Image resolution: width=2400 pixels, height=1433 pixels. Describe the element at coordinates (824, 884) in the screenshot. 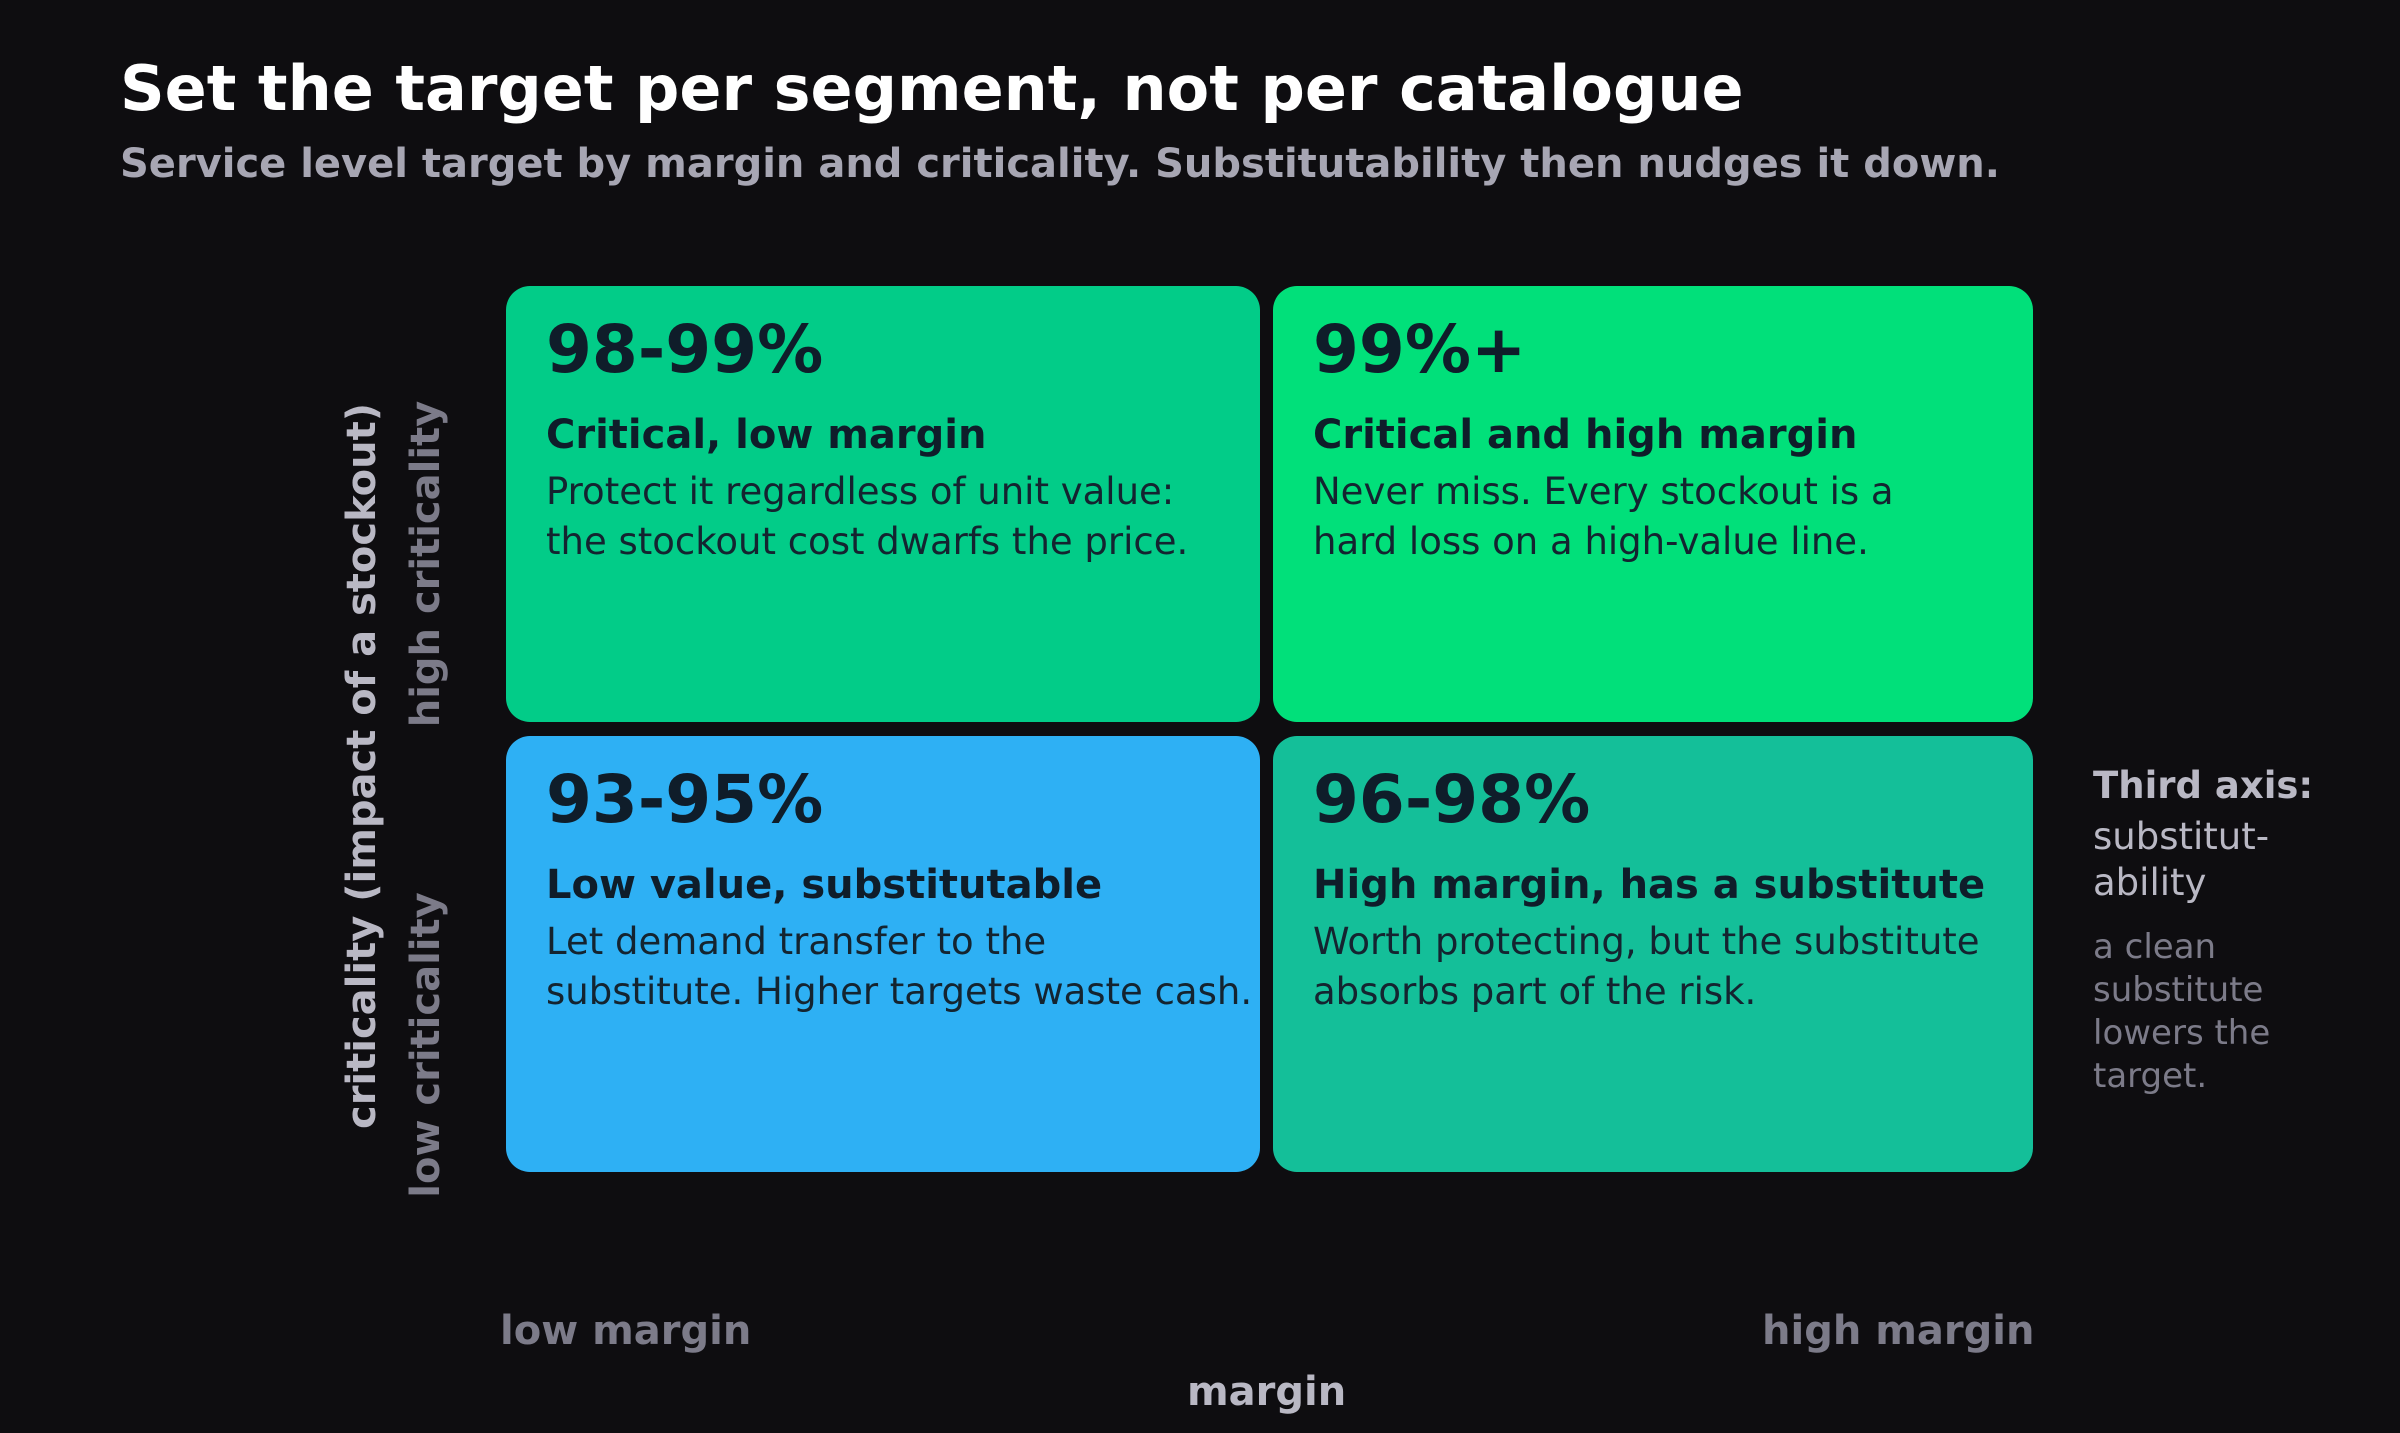

I see `cell-heading: Low value, substitutable` at that location.